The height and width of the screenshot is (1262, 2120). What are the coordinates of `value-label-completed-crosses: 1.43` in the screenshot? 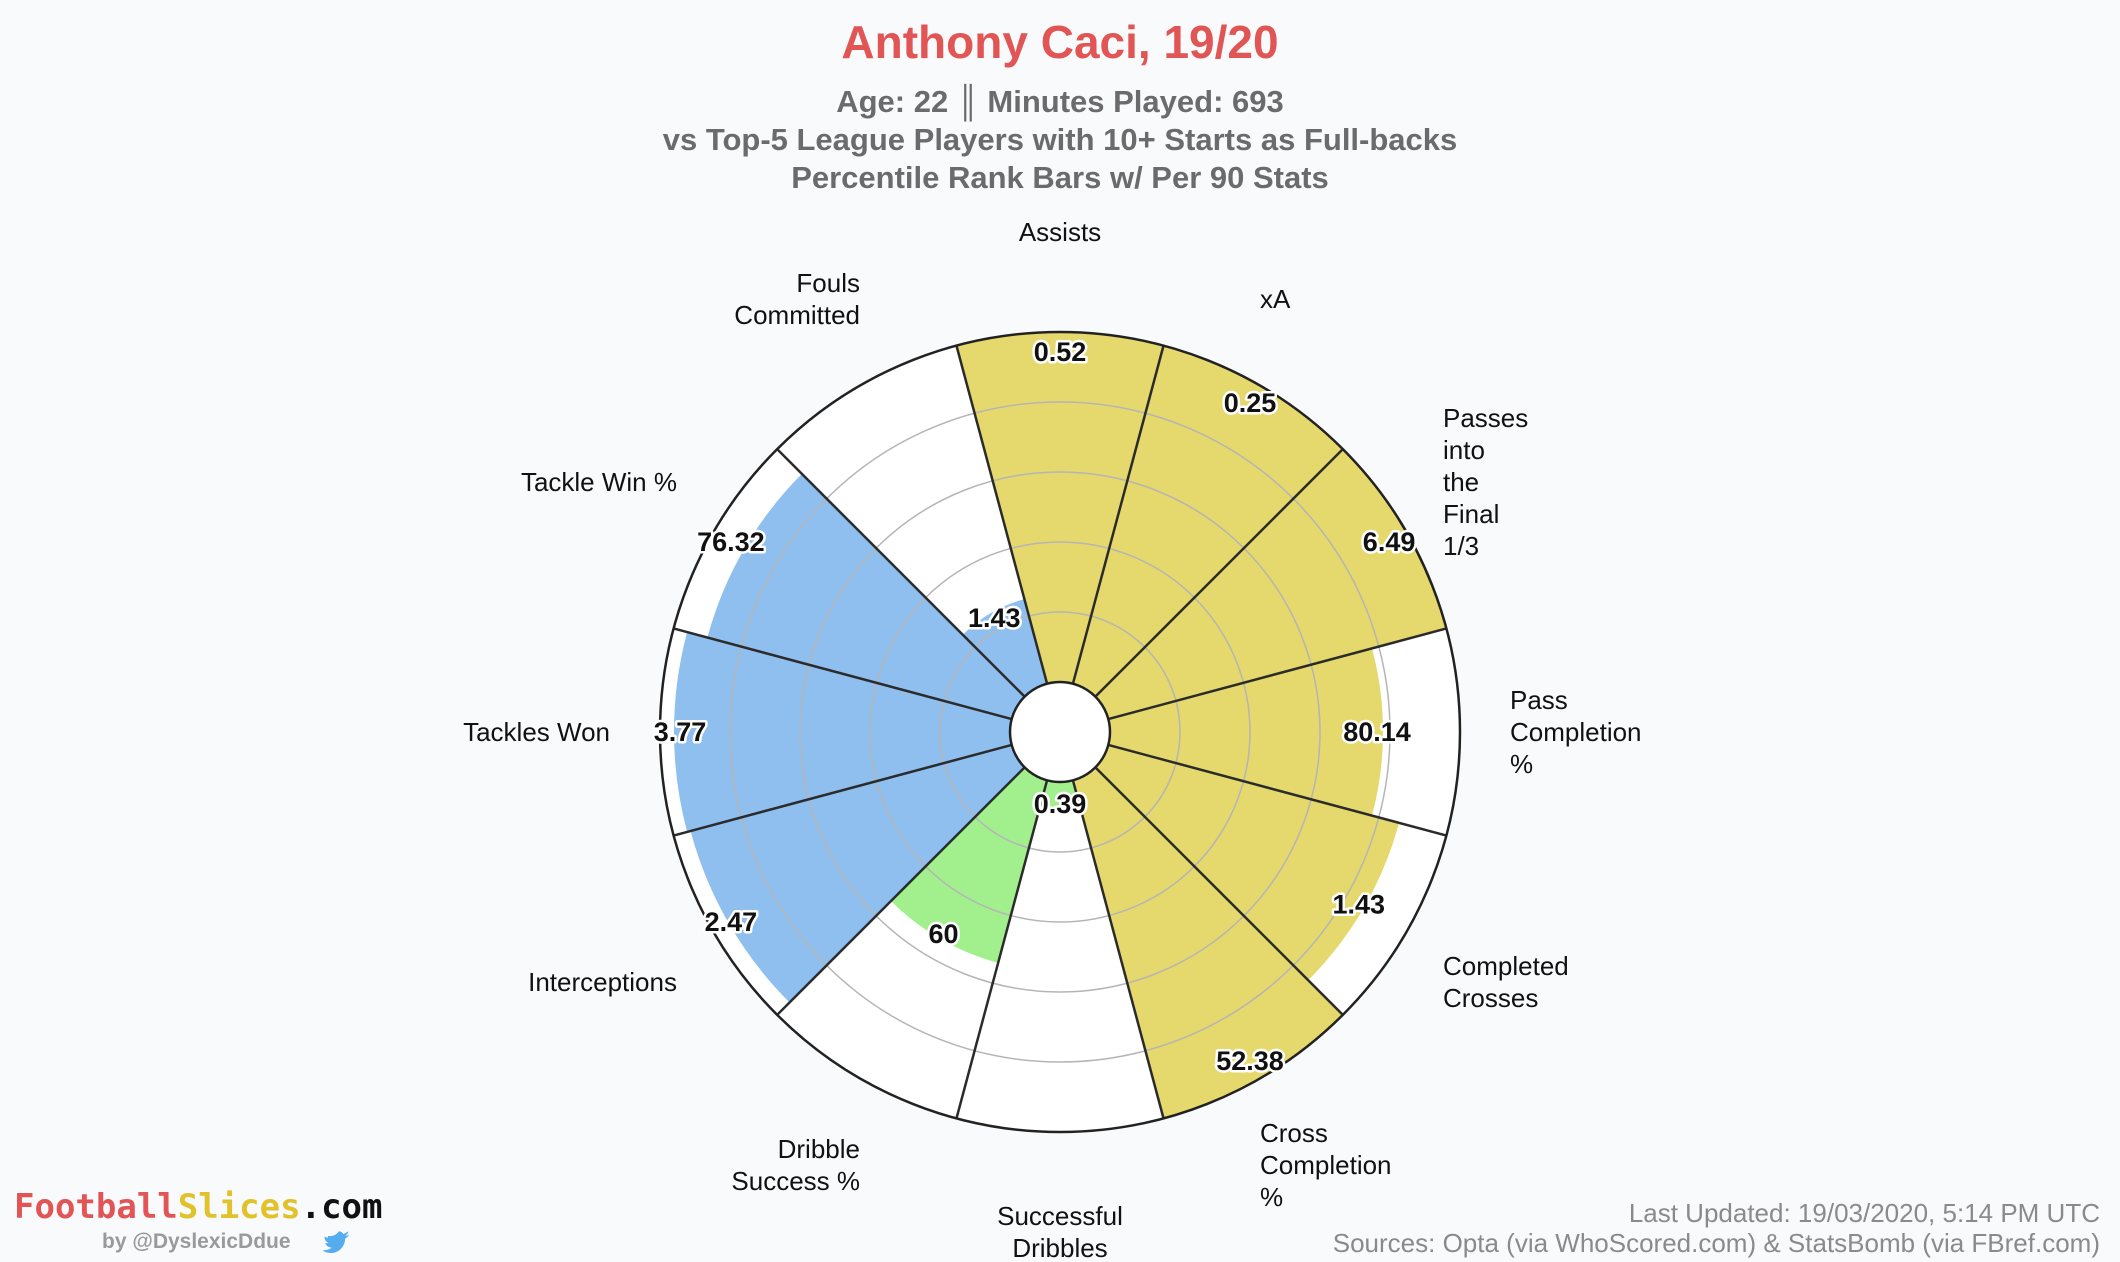 It's located at (1358, 905).